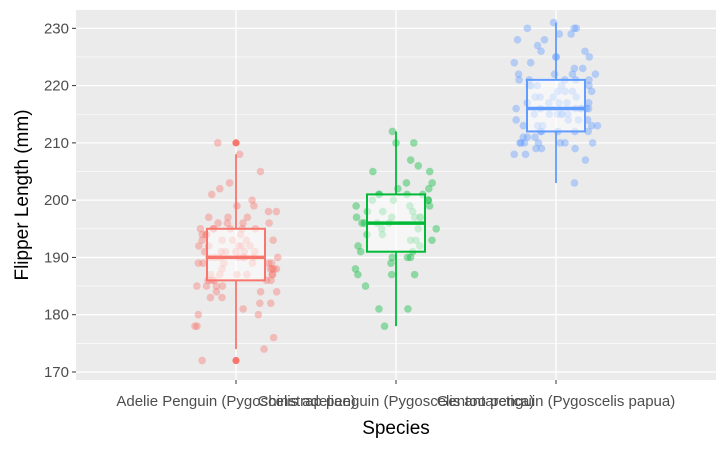  Describe the element at coordinates (56, 143) in the screenshot. I see `y-tick-label: 210` at that location.